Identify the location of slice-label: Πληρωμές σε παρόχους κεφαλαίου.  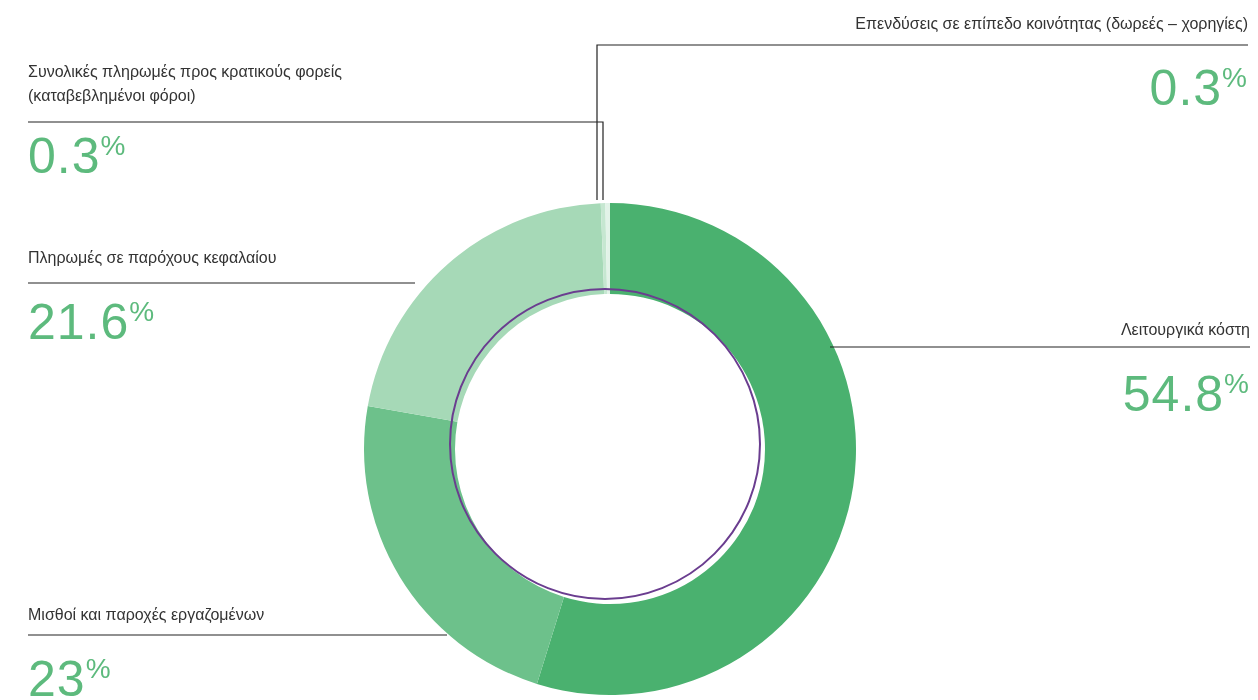
(153, 258).